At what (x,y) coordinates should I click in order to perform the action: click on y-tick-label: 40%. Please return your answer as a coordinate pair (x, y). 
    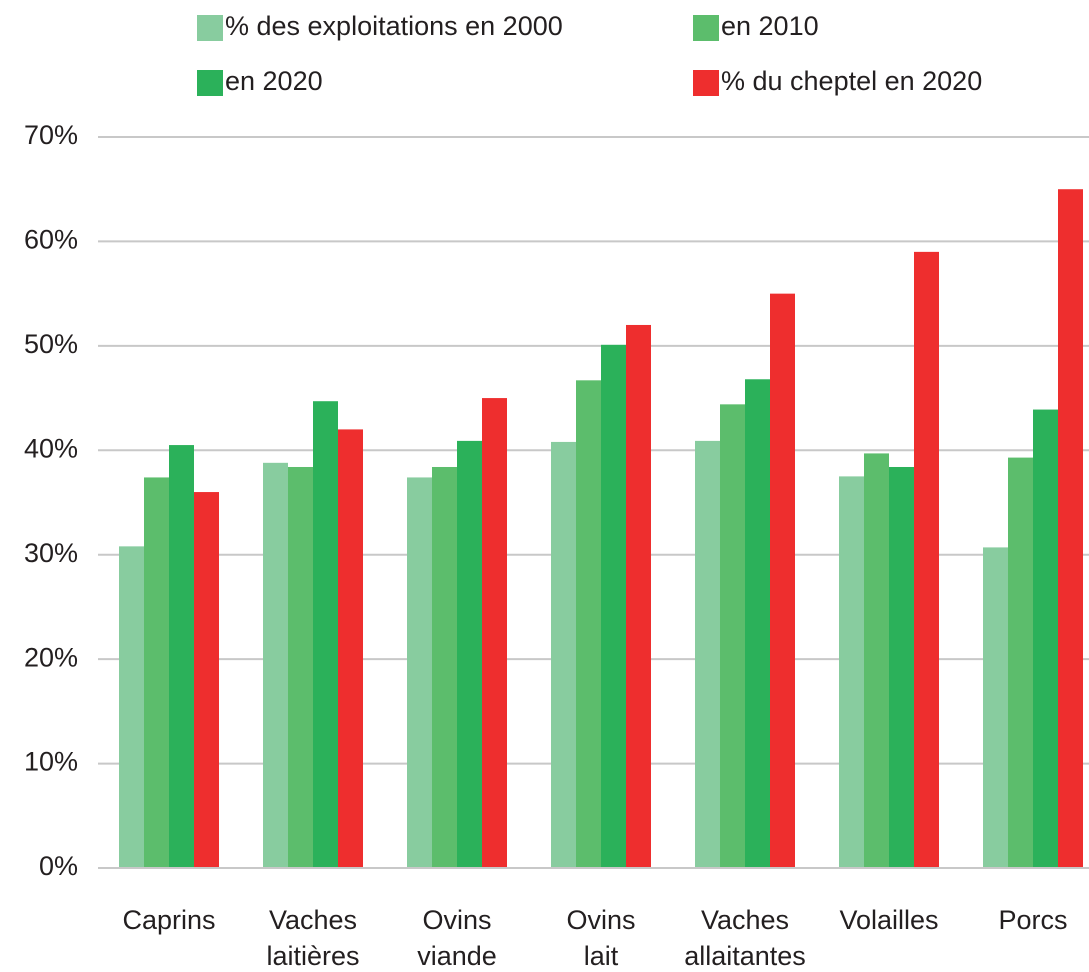
    Looking at the image, I should click on (51, 448).